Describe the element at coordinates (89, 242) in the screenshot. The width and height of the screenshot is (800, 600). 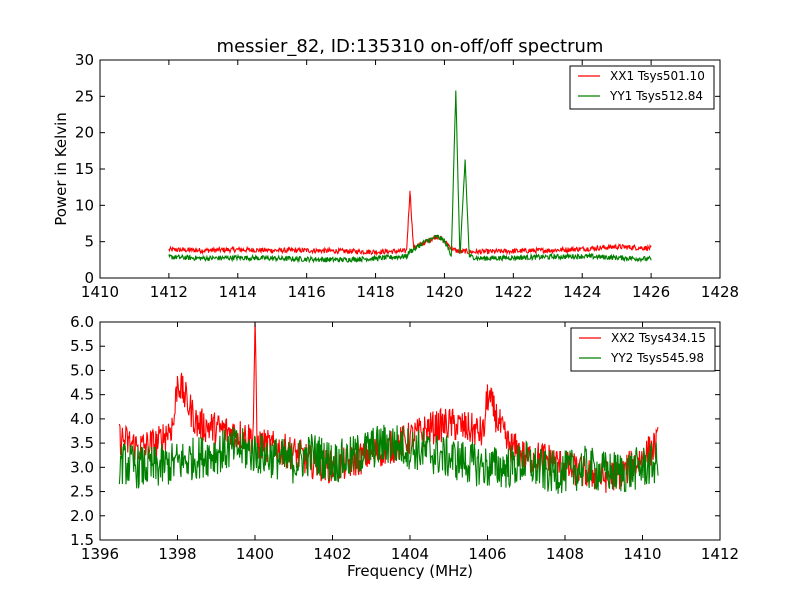
I see `upper-ytick-label: 5` at that location.